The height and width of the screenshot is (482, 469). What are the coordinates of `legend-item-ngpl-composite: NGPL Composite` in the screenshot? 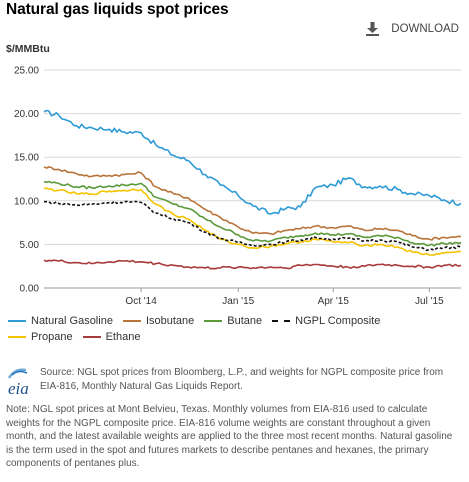 It's located at (325, 321).